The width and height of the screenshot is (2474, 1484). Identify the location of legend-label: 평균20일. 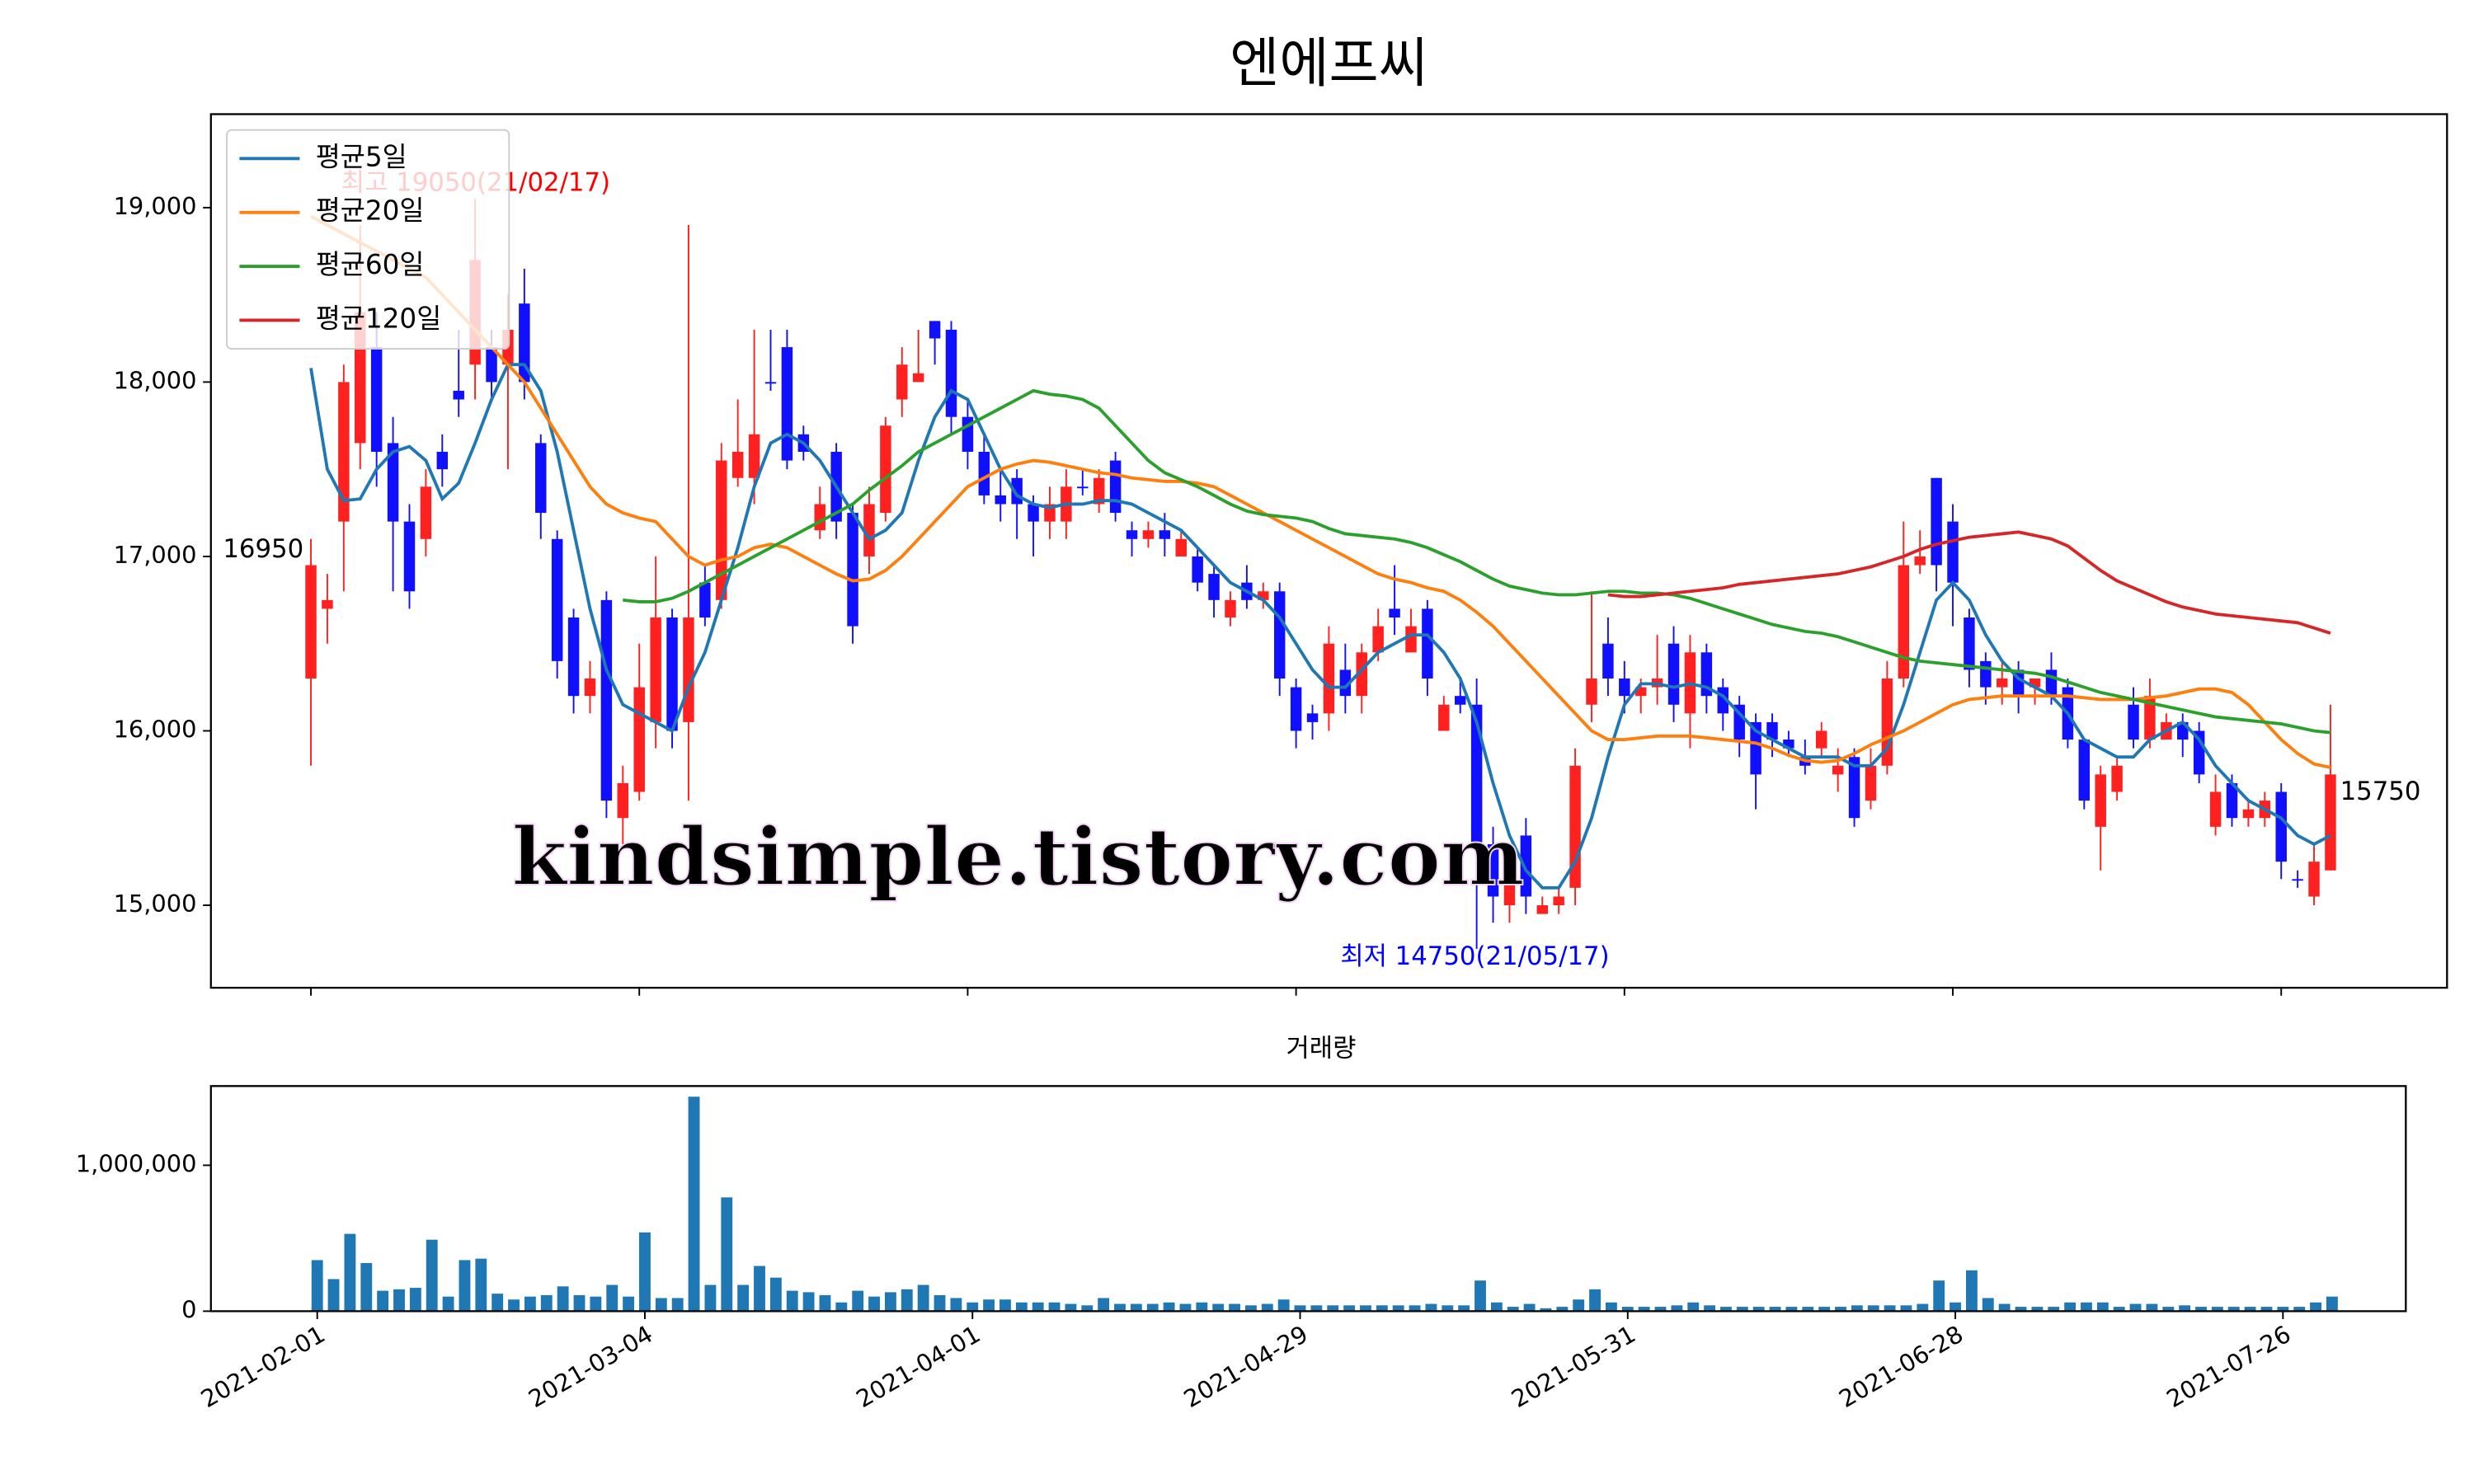
(370, 211).